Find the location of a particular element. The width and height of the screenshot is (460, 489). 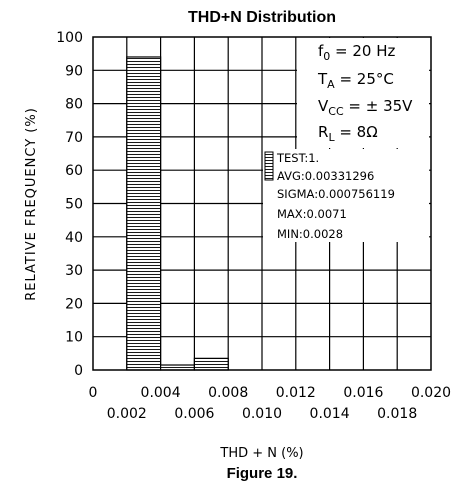

chart-title: THD+N Distribution is located at coordinates (262, 17).